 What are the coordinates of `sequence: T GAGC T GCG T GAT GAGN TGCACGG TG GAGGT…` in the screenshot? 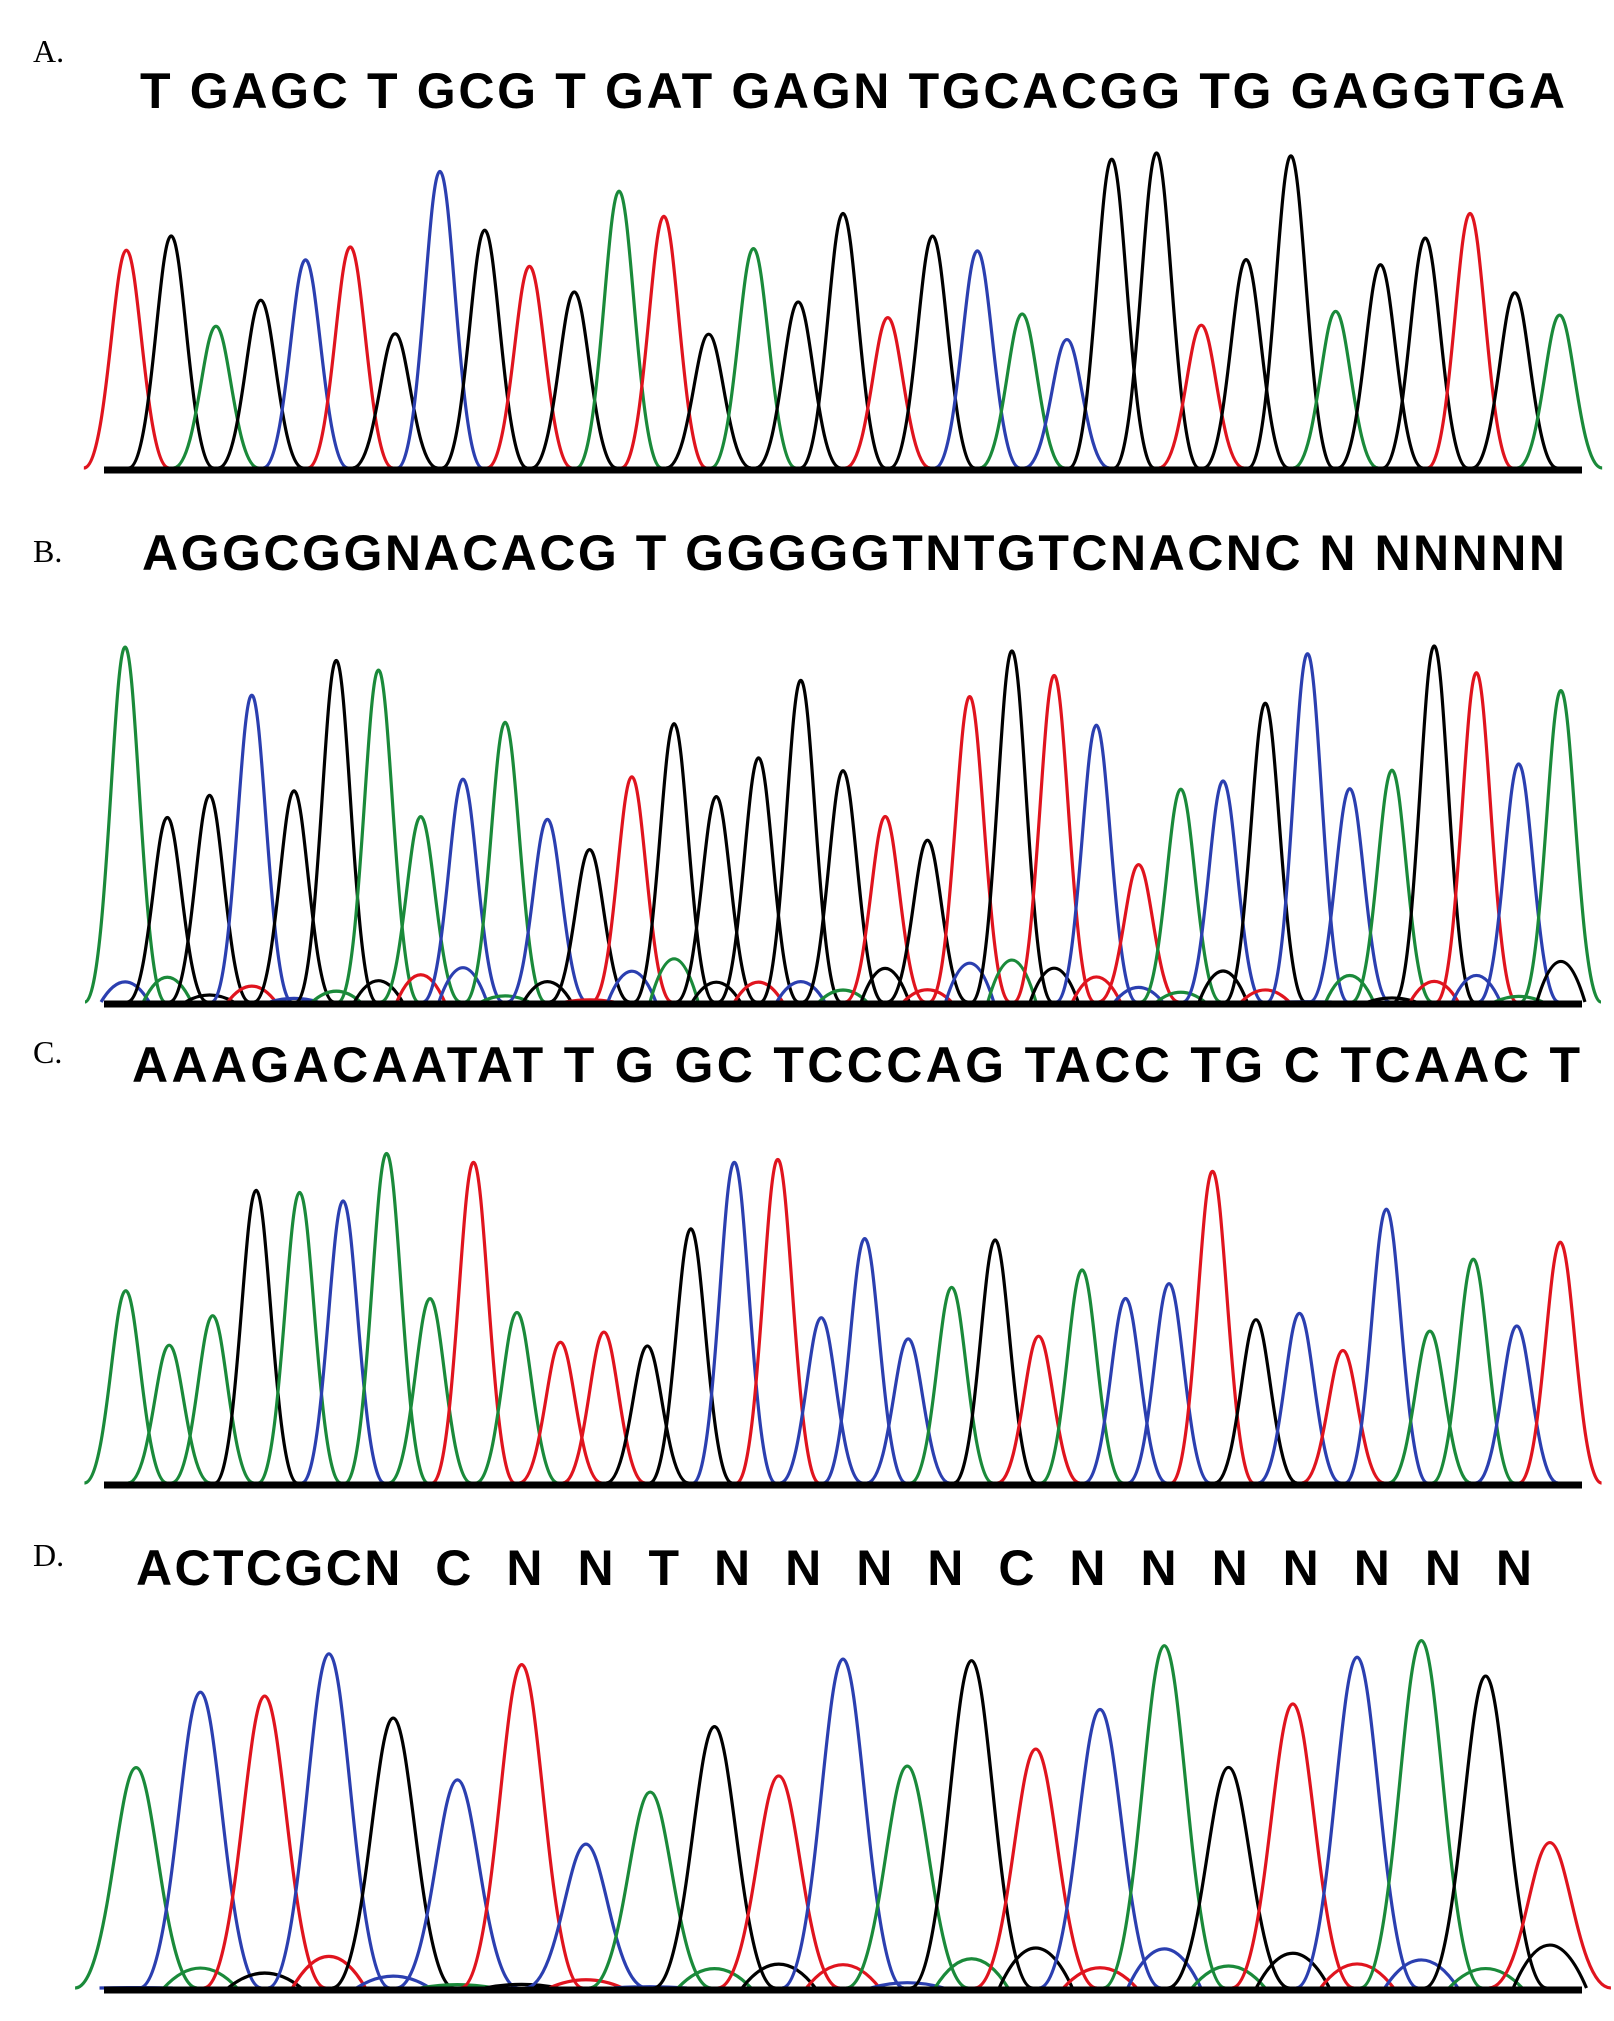 It's located at (852, 91).